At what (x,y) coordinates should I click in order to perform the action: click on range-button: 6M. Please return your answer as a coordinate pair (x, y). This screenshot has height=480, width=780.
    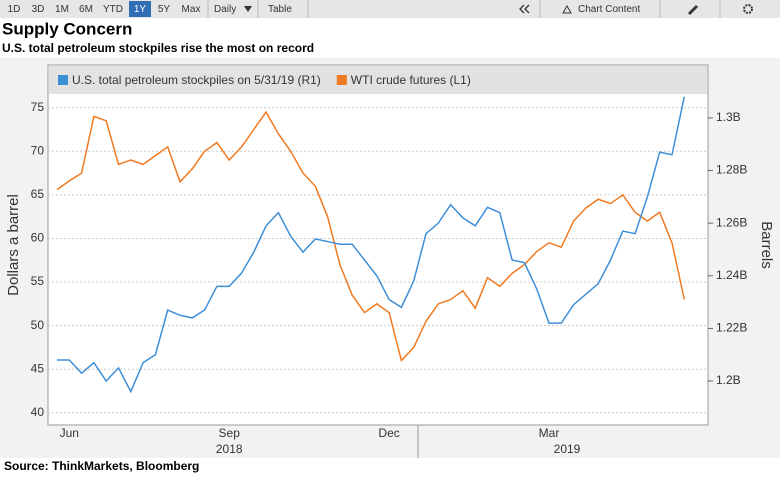
    Looking at the image, I should click on (86, 9).